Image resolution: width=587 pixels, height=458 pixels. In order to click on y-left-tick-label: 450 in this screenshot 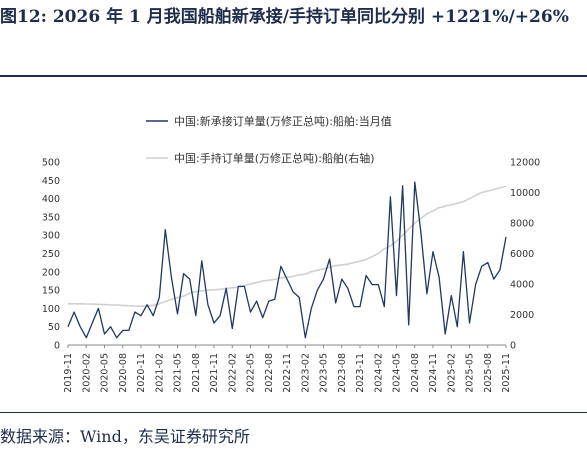, I will do `click(51, 181)`.